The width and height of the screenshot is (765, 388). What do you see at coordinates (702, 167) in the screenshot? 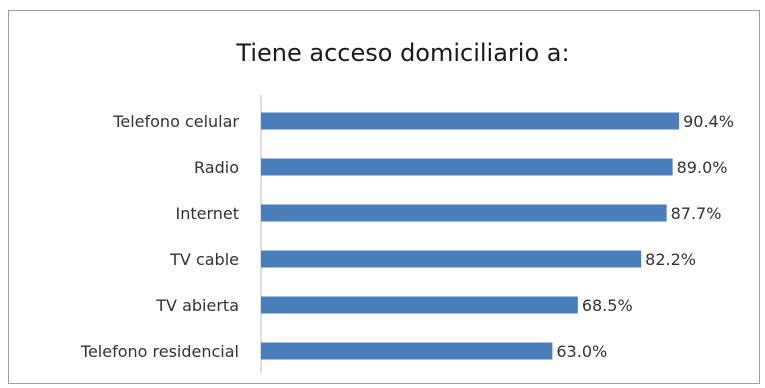
I see `data-label: 89.0%` at bounding box center [702, 167].